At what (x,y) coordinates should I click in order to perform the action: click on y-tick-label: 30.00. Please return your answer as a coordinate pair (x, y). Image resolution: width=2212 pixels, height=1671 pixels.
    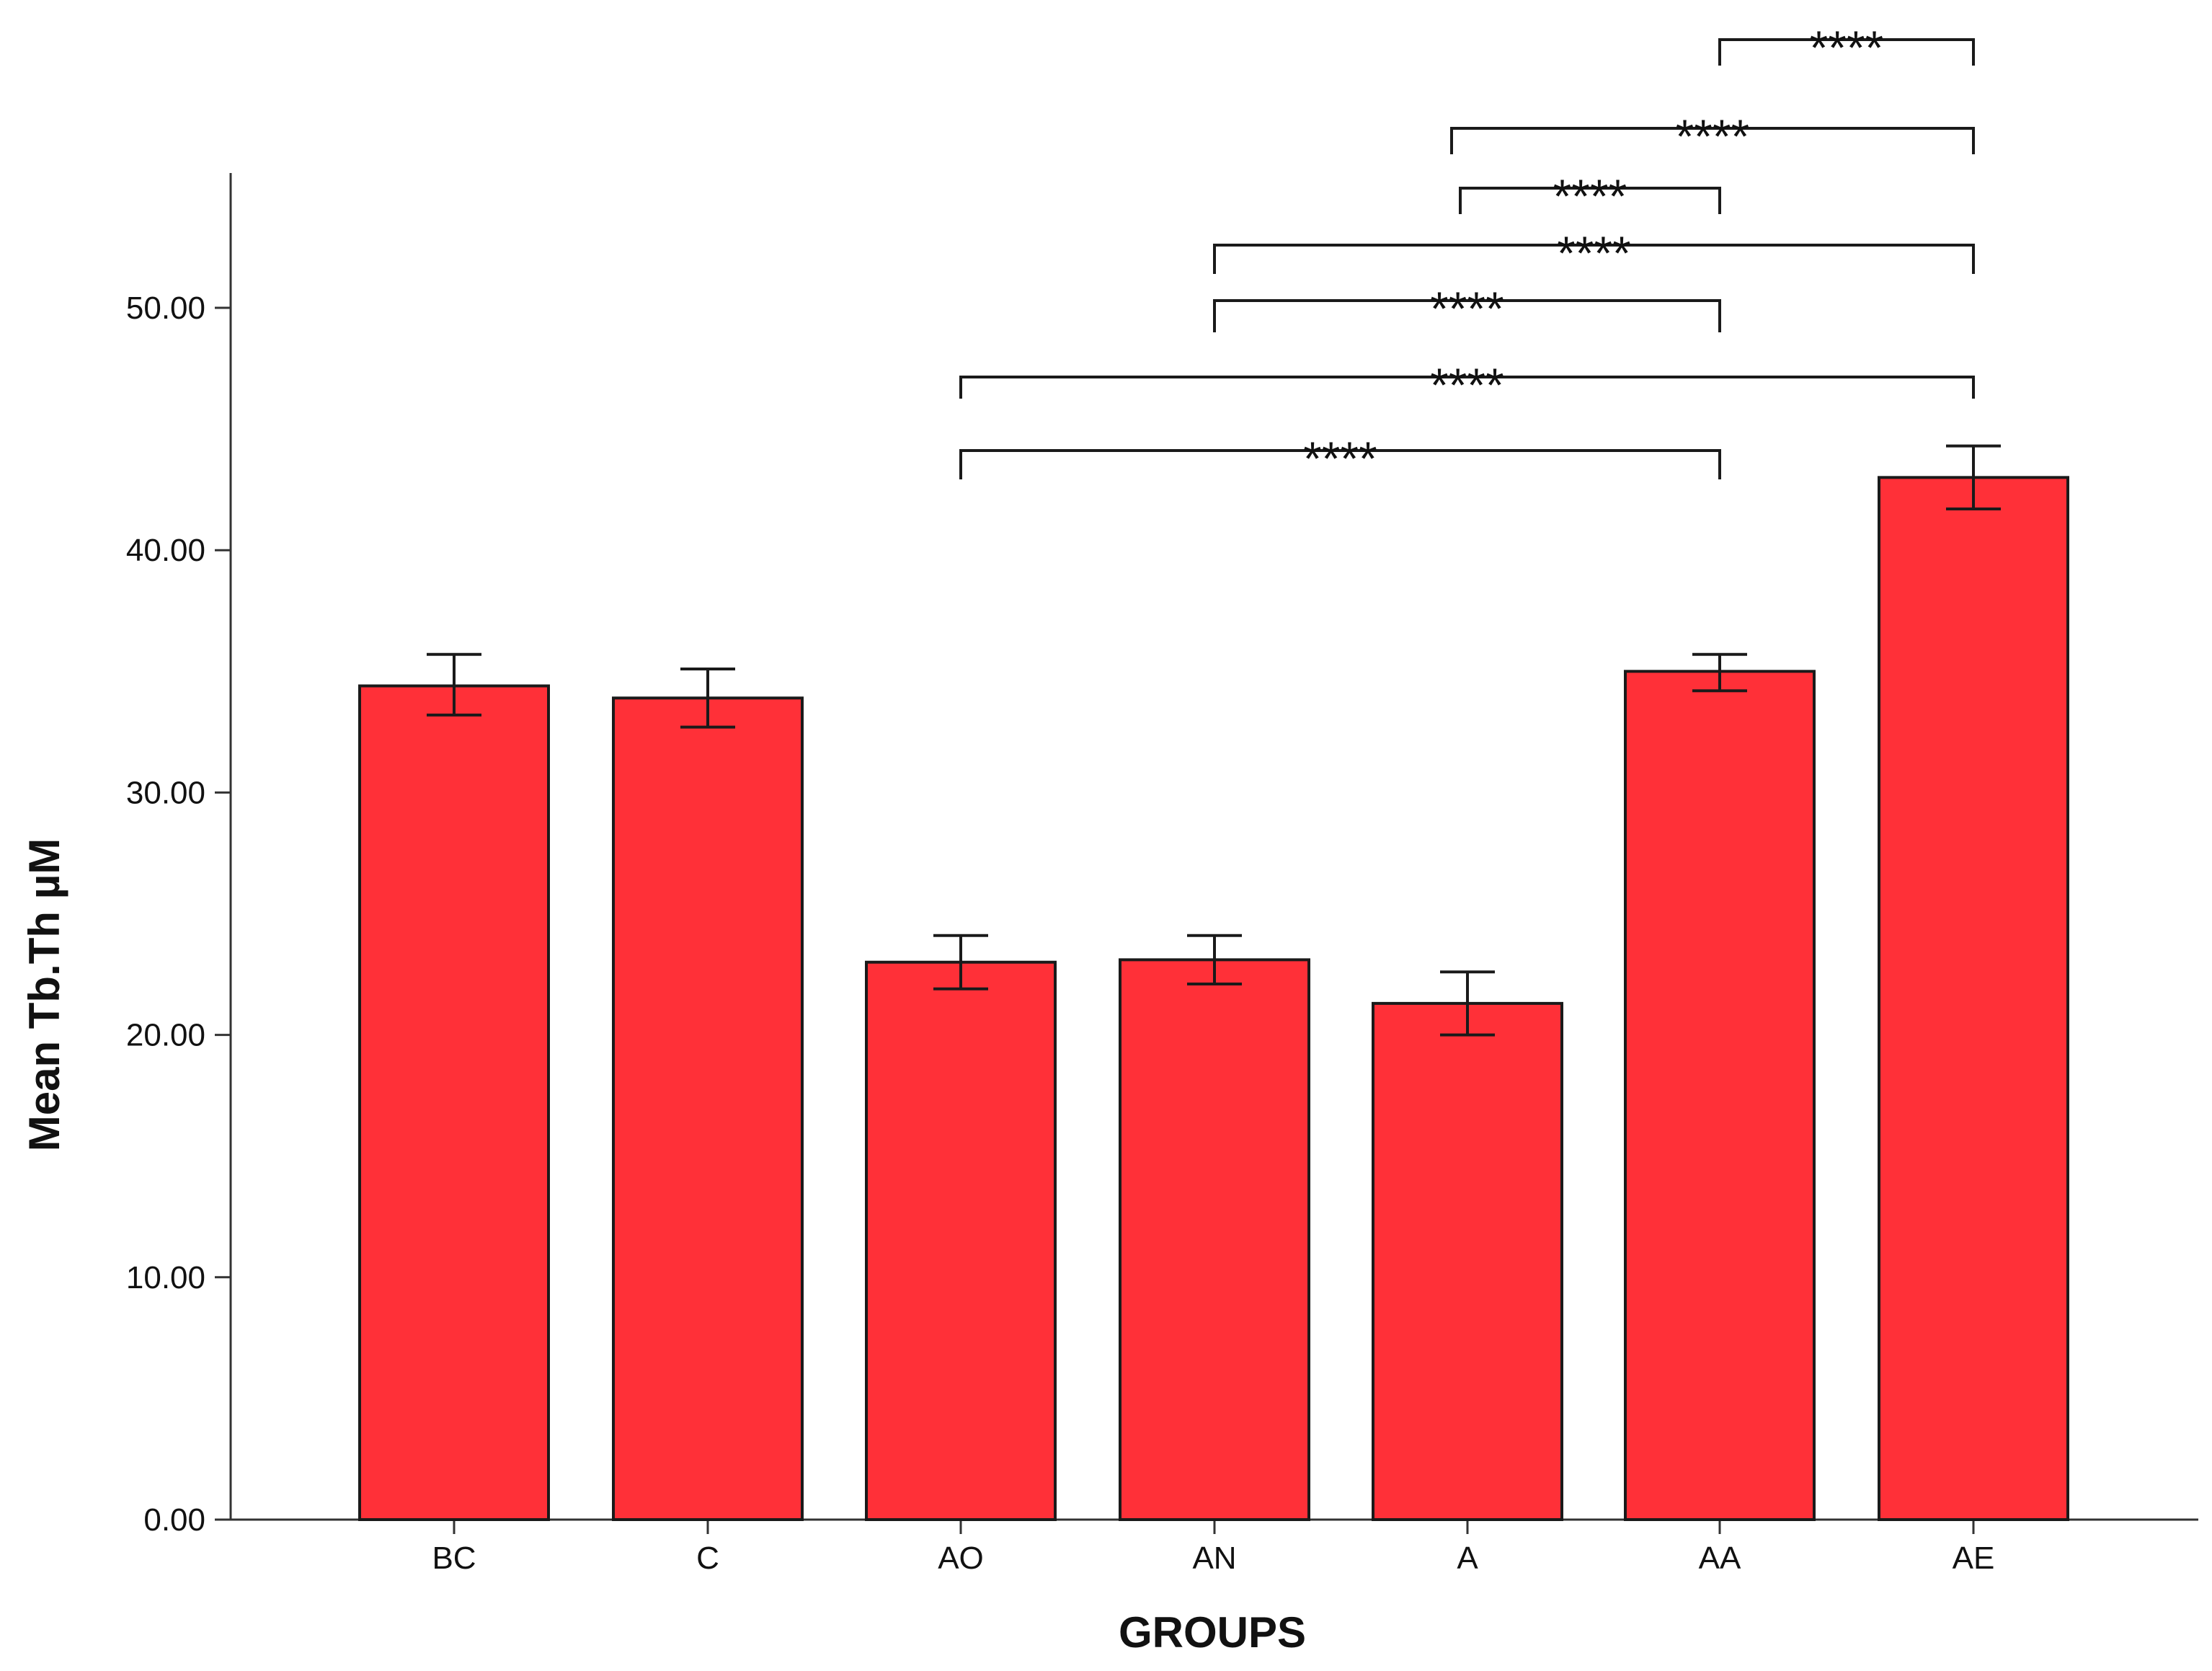
    Looking at the image, I should click on (165, 792).